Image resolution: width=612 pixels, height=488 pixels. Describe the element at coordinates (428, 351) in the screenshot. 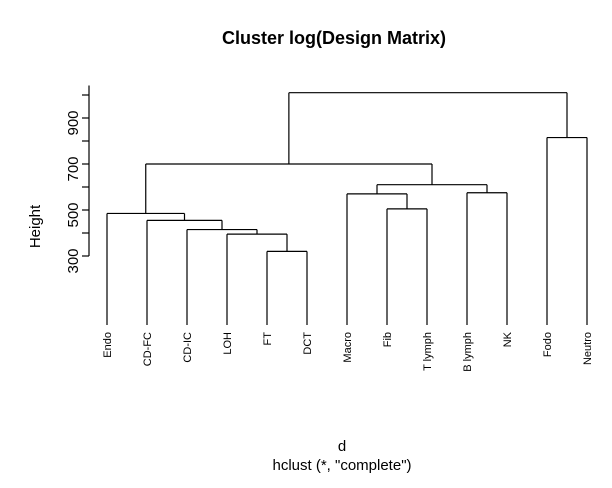

I see `leaf-label: T lymph` at that location.